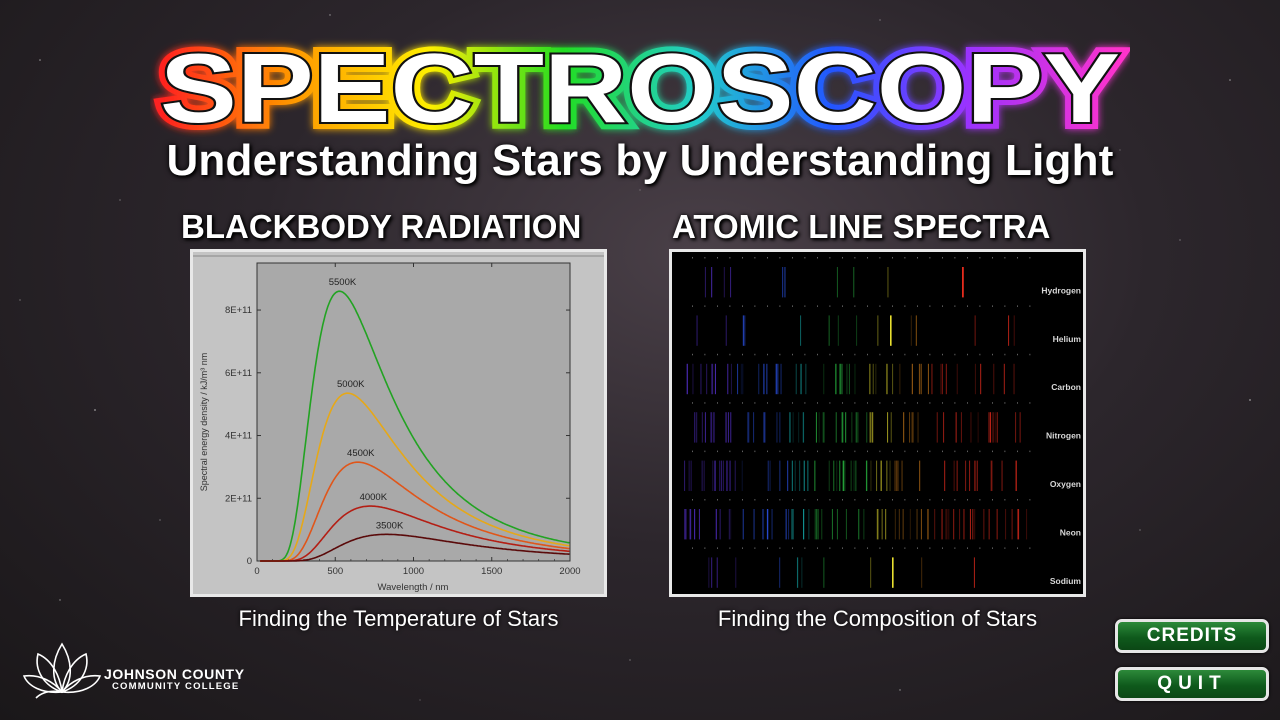  What do you see at coordinates (413, 571) in the screenshot?
I see `x-tick-label: 1000` at bounding box center [413, 571].